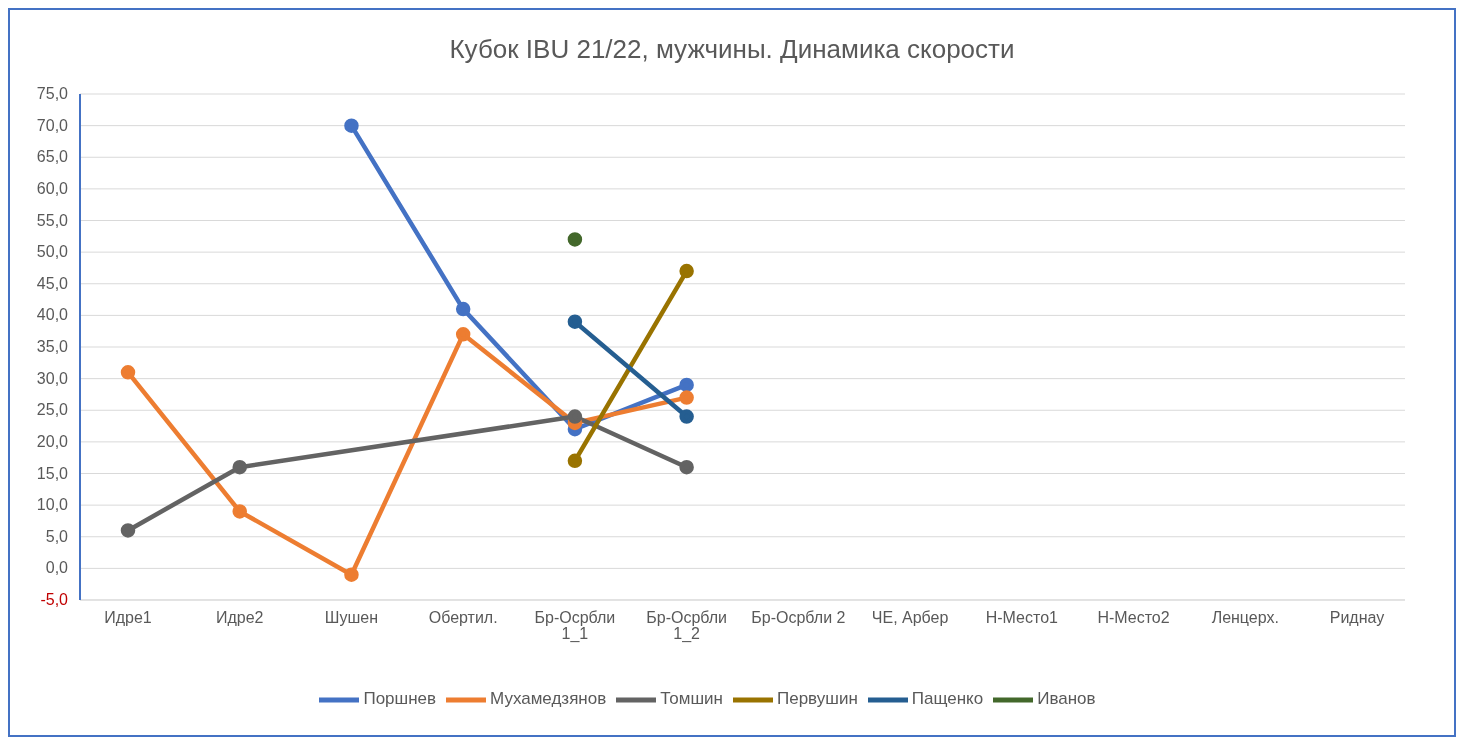 This screenshot has width=1460, height=741. Describe the element at coordinates (52, 346) in the screenshot. I see `y-tick-label: 35,0` at that location.